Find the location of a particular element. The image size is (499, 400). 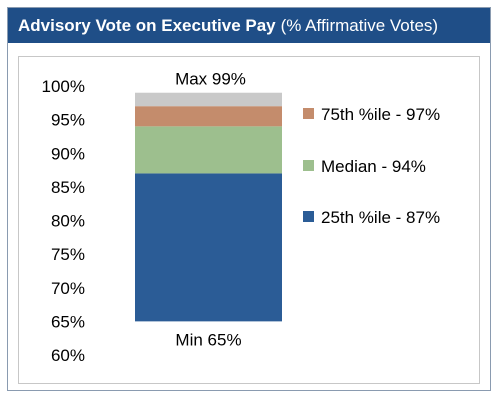

chart-subtitle: (% Affirmative Votes) is located at coordinates (359, 25).